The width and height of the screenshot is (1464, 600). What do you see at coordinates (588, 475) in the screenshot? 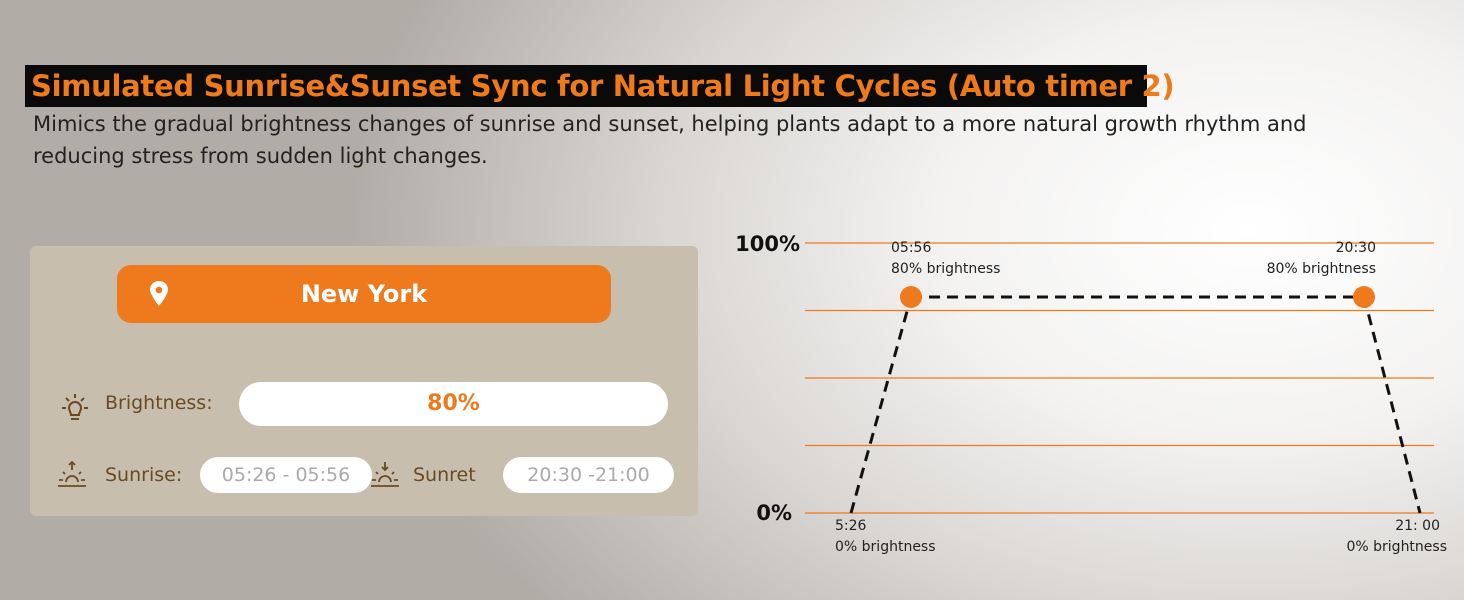
I see `sunset-field: 20:30 -21:00` at bounding box center [588, 475].